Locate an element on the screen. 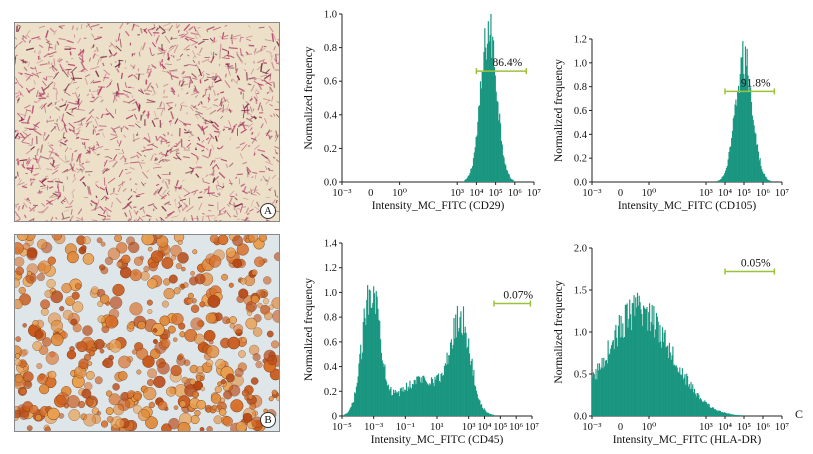  x-tick-label: 10⁻⁵ is located at coordinates (342, 427).